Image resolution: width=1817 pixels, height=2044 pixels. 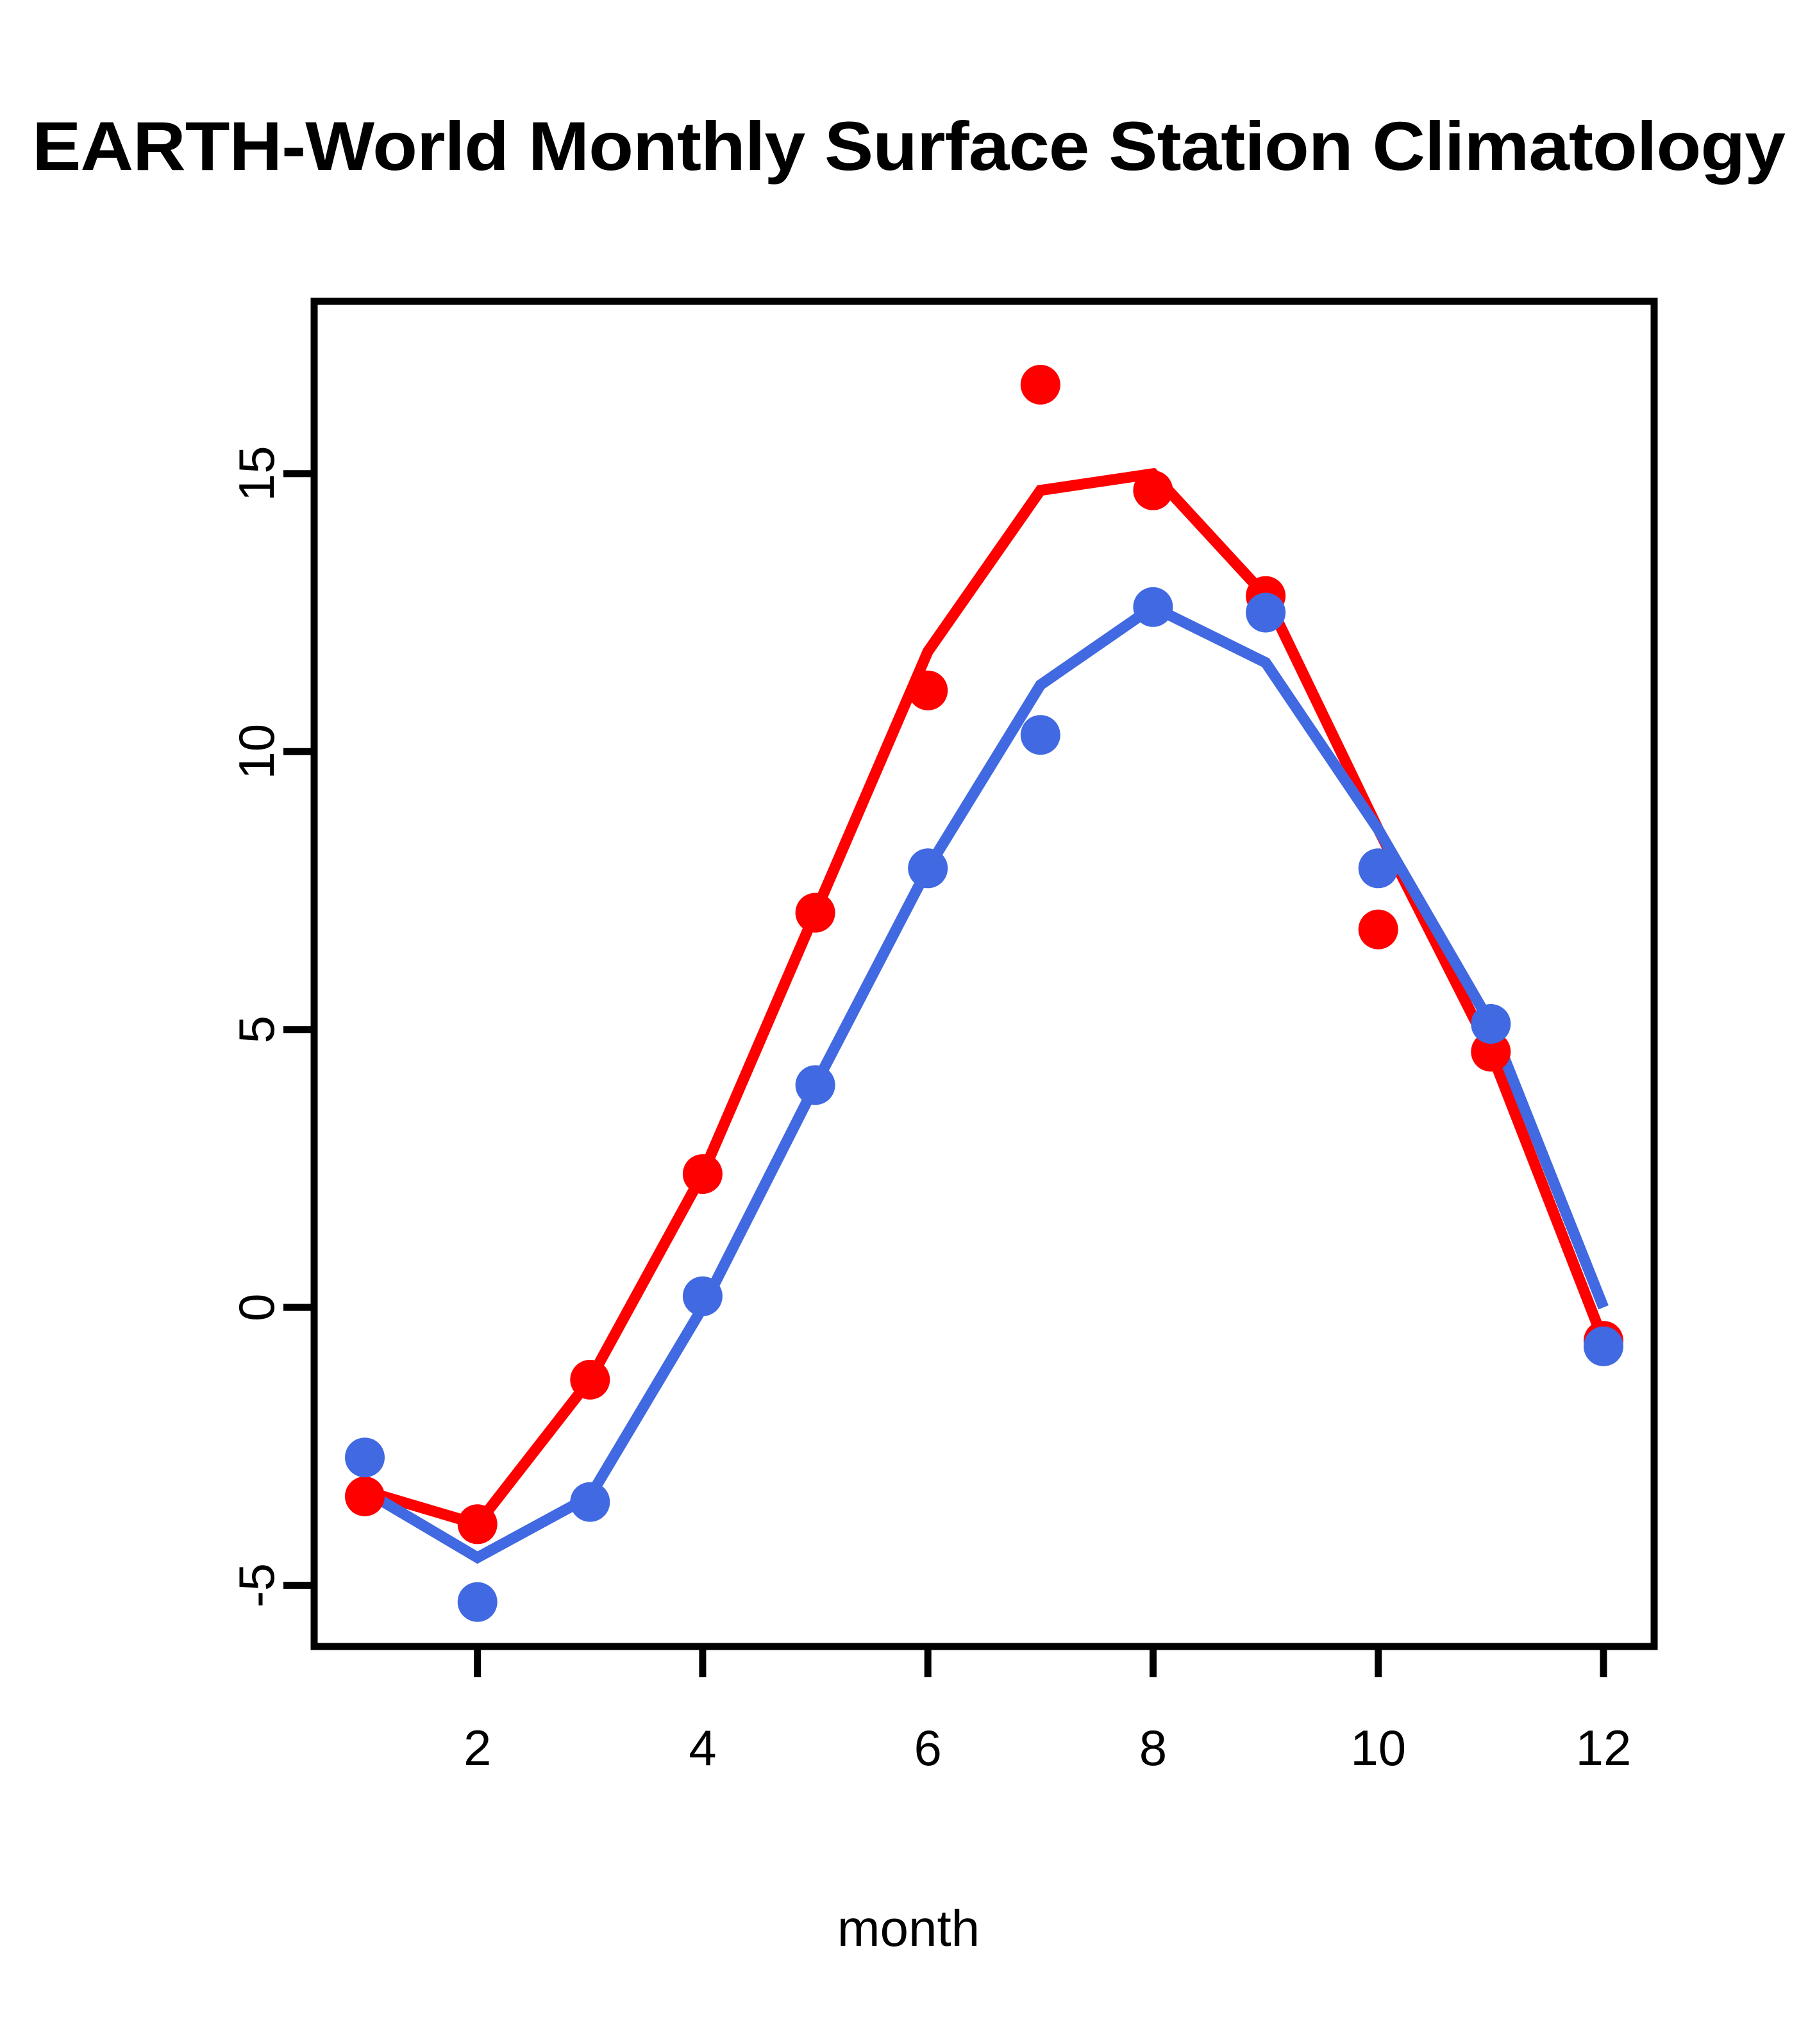 What do you see at coordinates (256, 752) in the screenshot?
I see `y-tick-label: 10` at bounding box center [256, 752].